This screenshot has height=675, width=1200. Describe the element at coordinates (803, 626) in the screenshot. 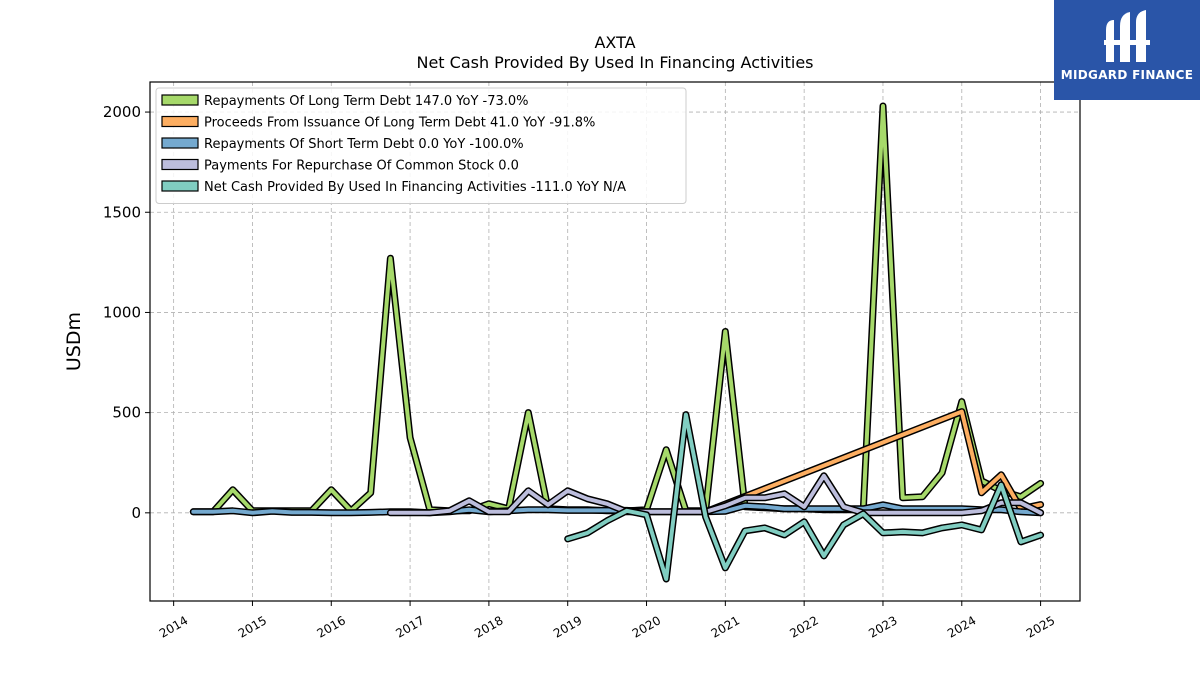

I see `x-tick-label: 2022` at that location.